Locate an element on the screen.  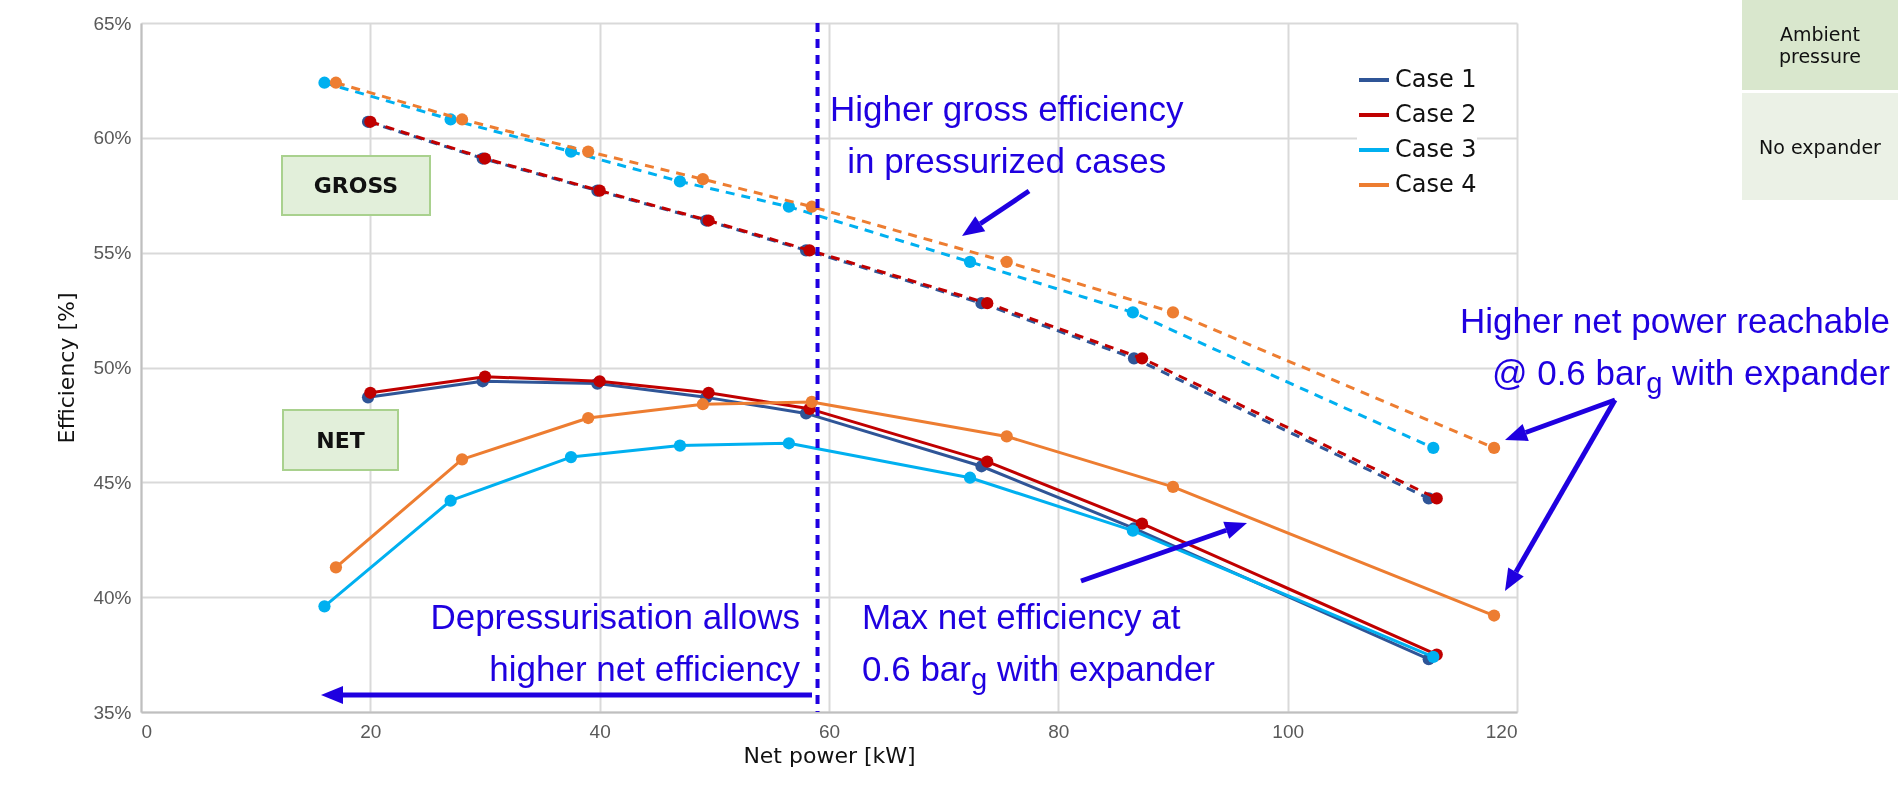
legend-label: Case 4 is located at coordinates (1436, 184).